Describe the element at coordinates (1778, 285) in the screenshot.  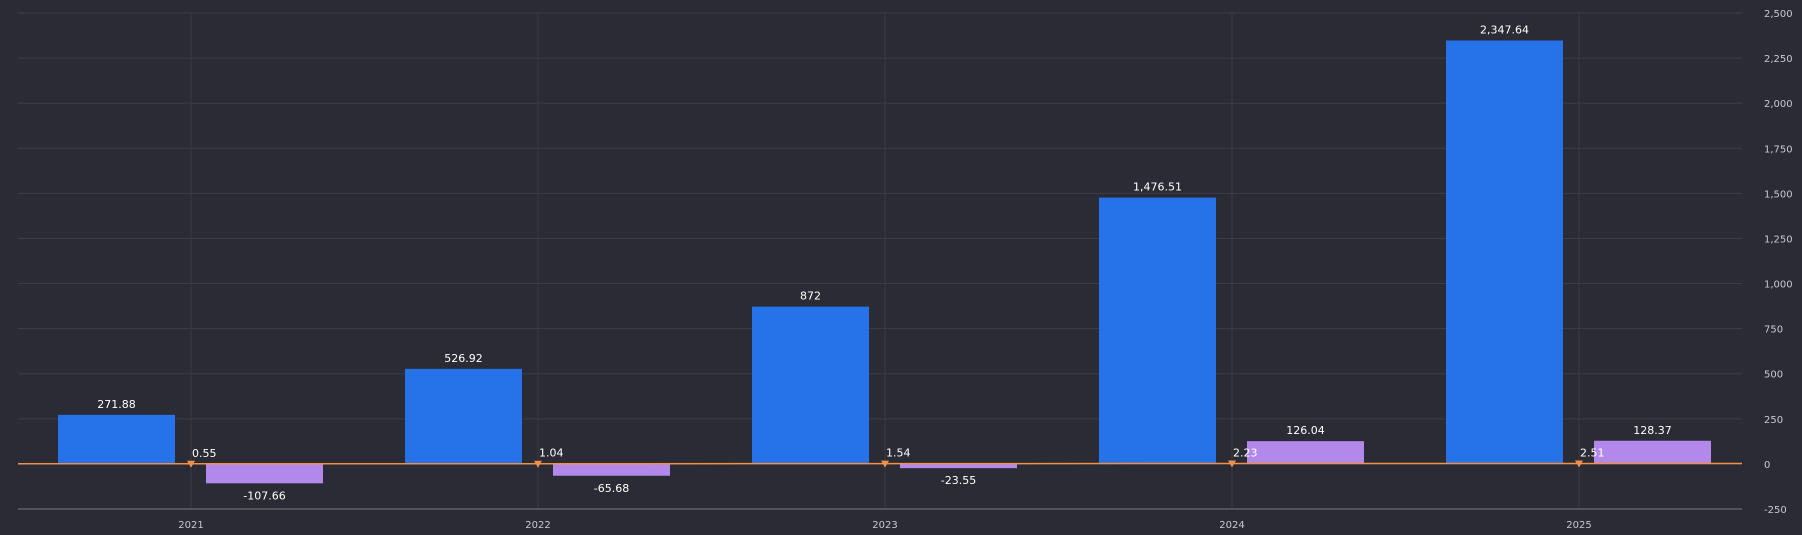
I see `y-tick-label: 1,000` at that location.